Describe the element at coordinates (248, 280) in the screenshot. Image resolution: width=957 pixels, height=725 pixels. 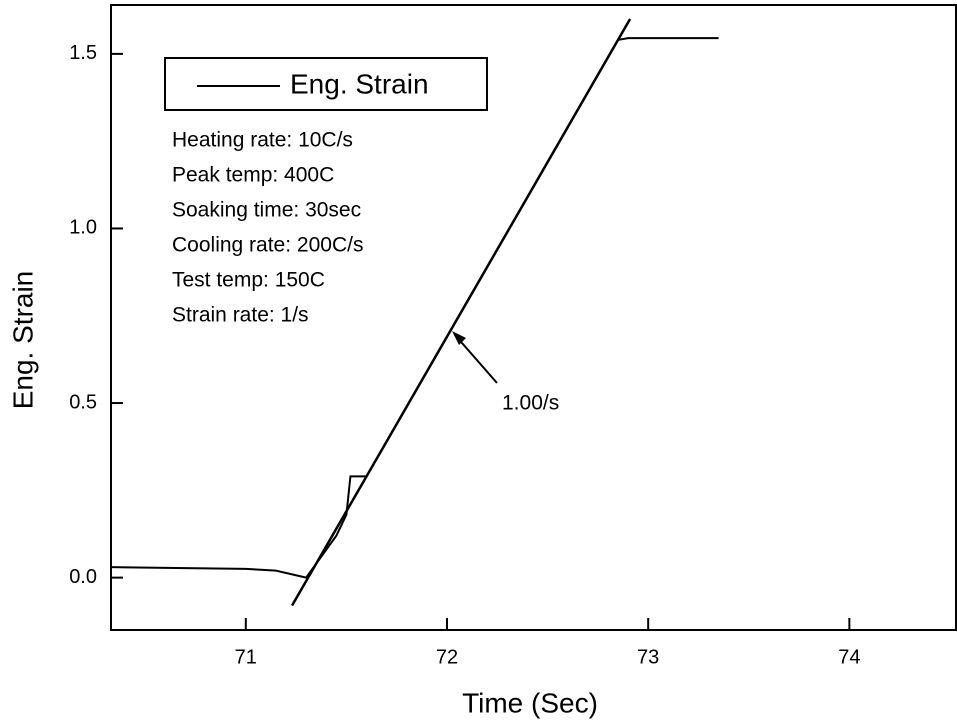
I see `annotation: Test temp: 150C` at that location.